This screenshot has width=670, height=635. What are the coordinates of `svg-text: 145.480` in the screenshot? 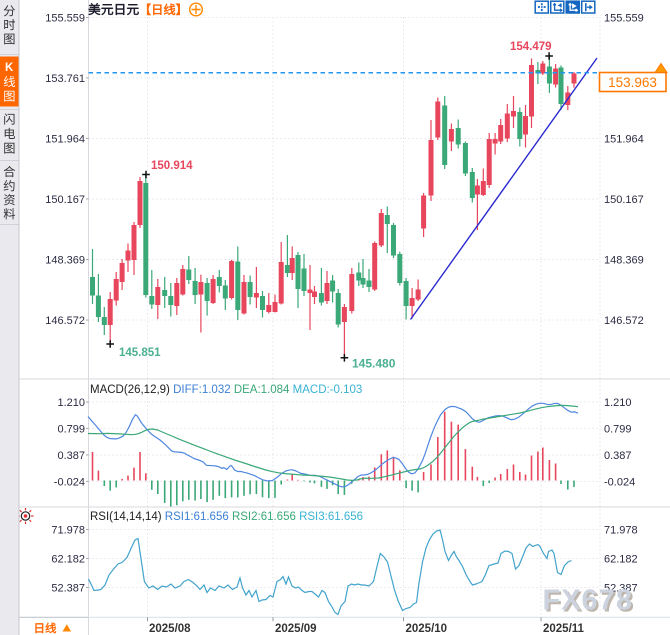 It's located at (374, 364).